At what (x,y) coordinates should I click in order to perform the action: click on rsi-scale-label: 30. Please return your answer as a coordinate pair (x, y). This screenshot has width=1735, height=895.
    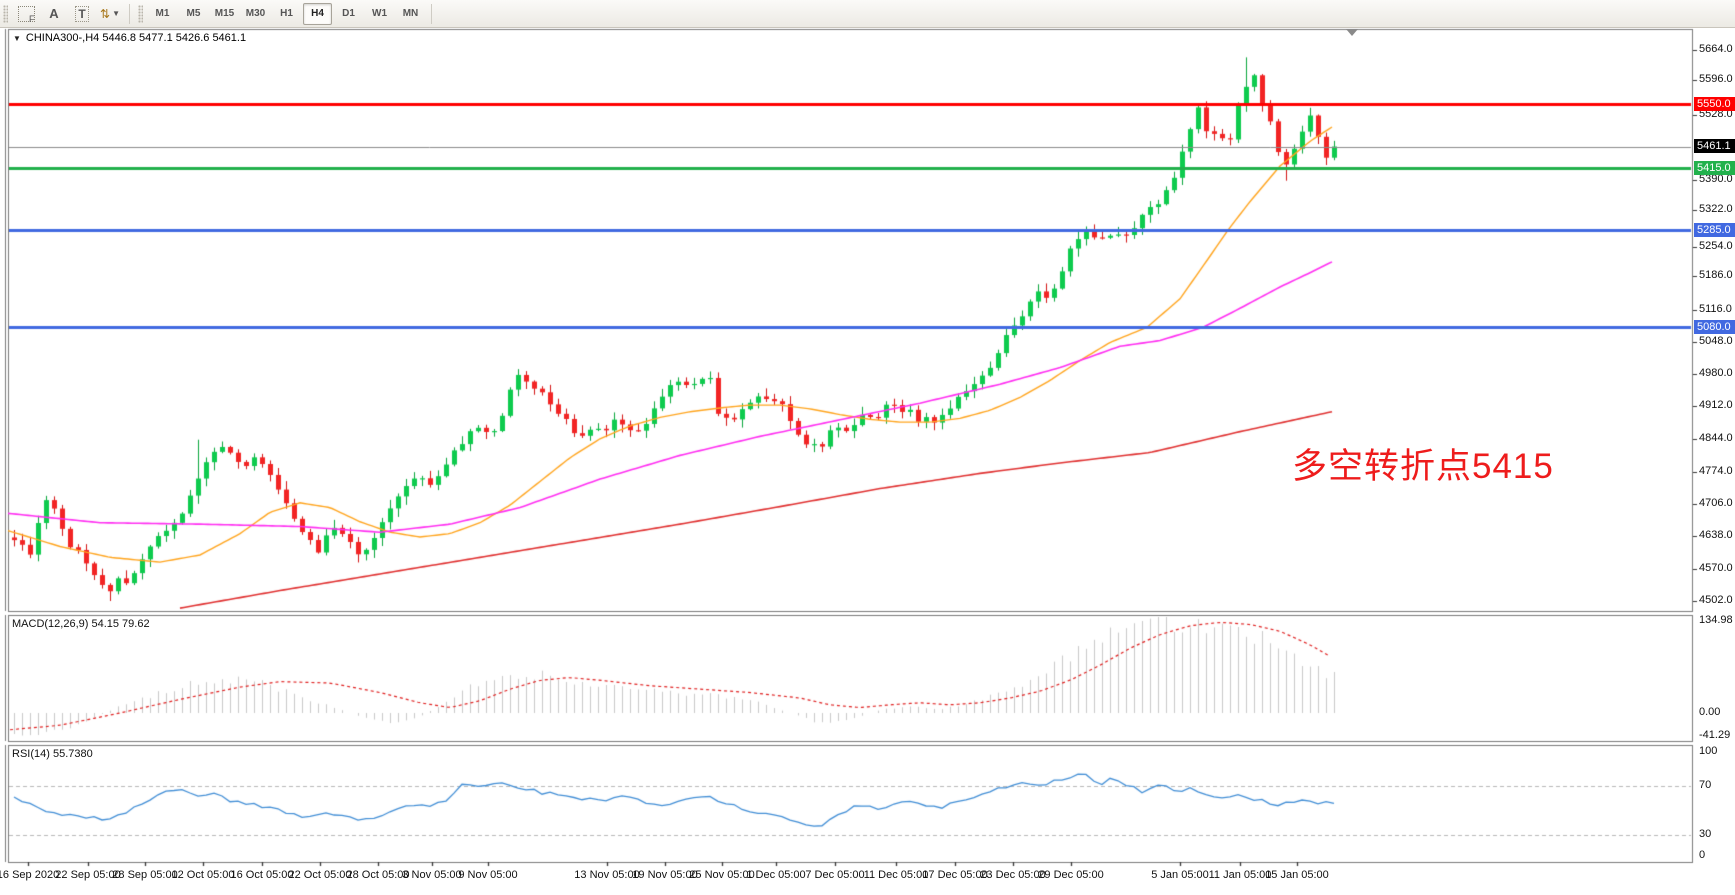
    Looking at the image, I should click on (1705, 834).